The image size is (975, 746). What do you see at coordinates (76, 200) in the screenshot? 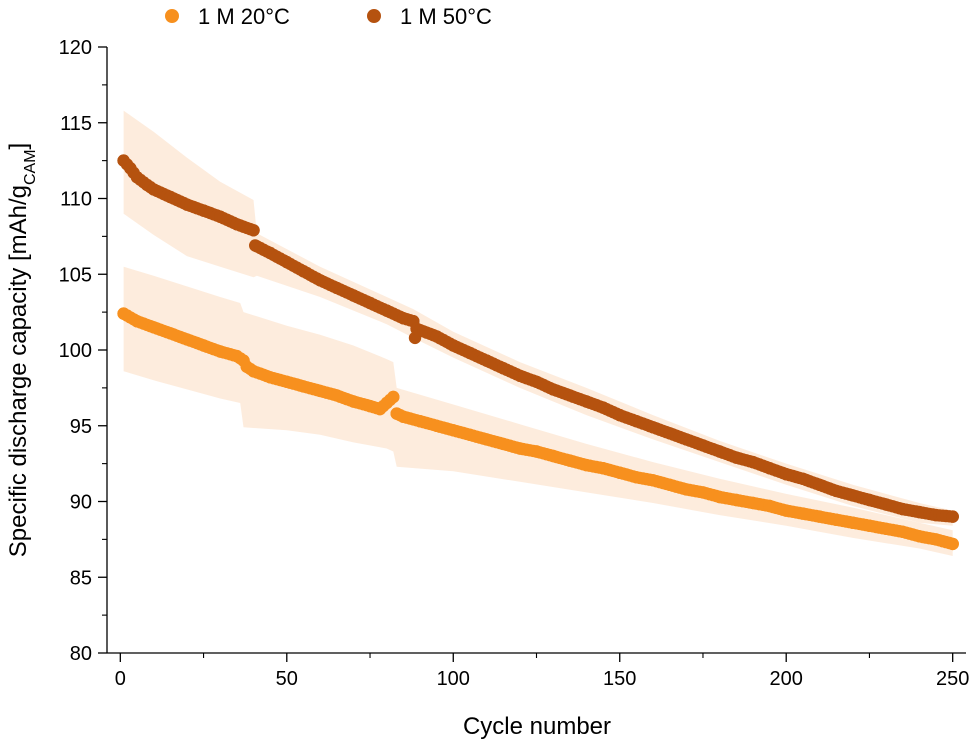
I see `y-tick-label-110: 110` at bounding box center [76, 200].